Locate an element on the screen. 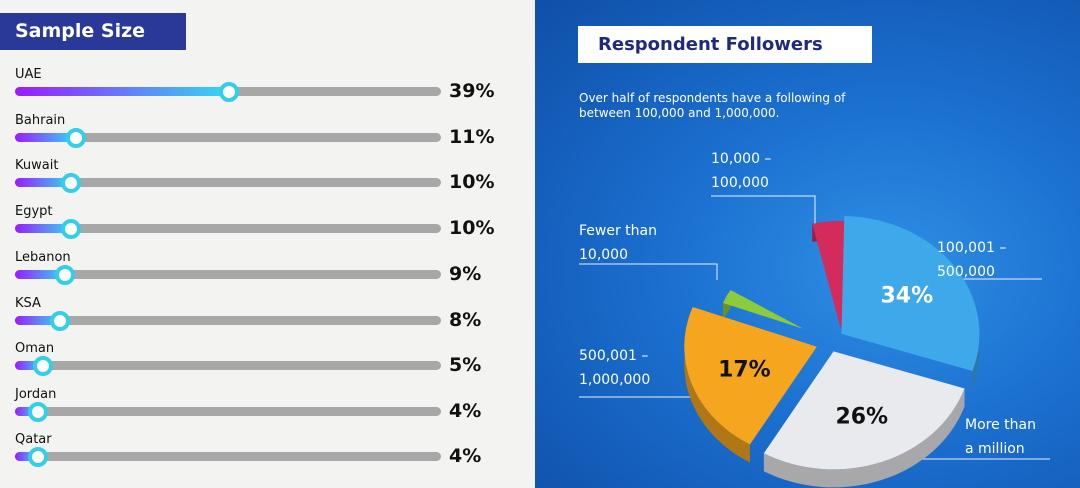 This screenshot has width=1080, height=488. slice-label-line: More than is located at coordinates (1000, 425).